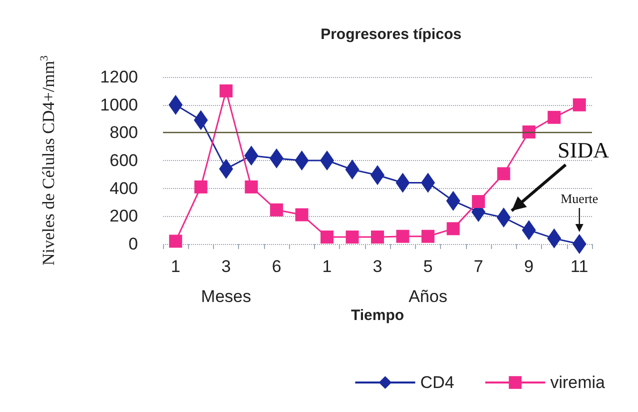  I want to click on y-tick-label: 1200, so click(119, 77).